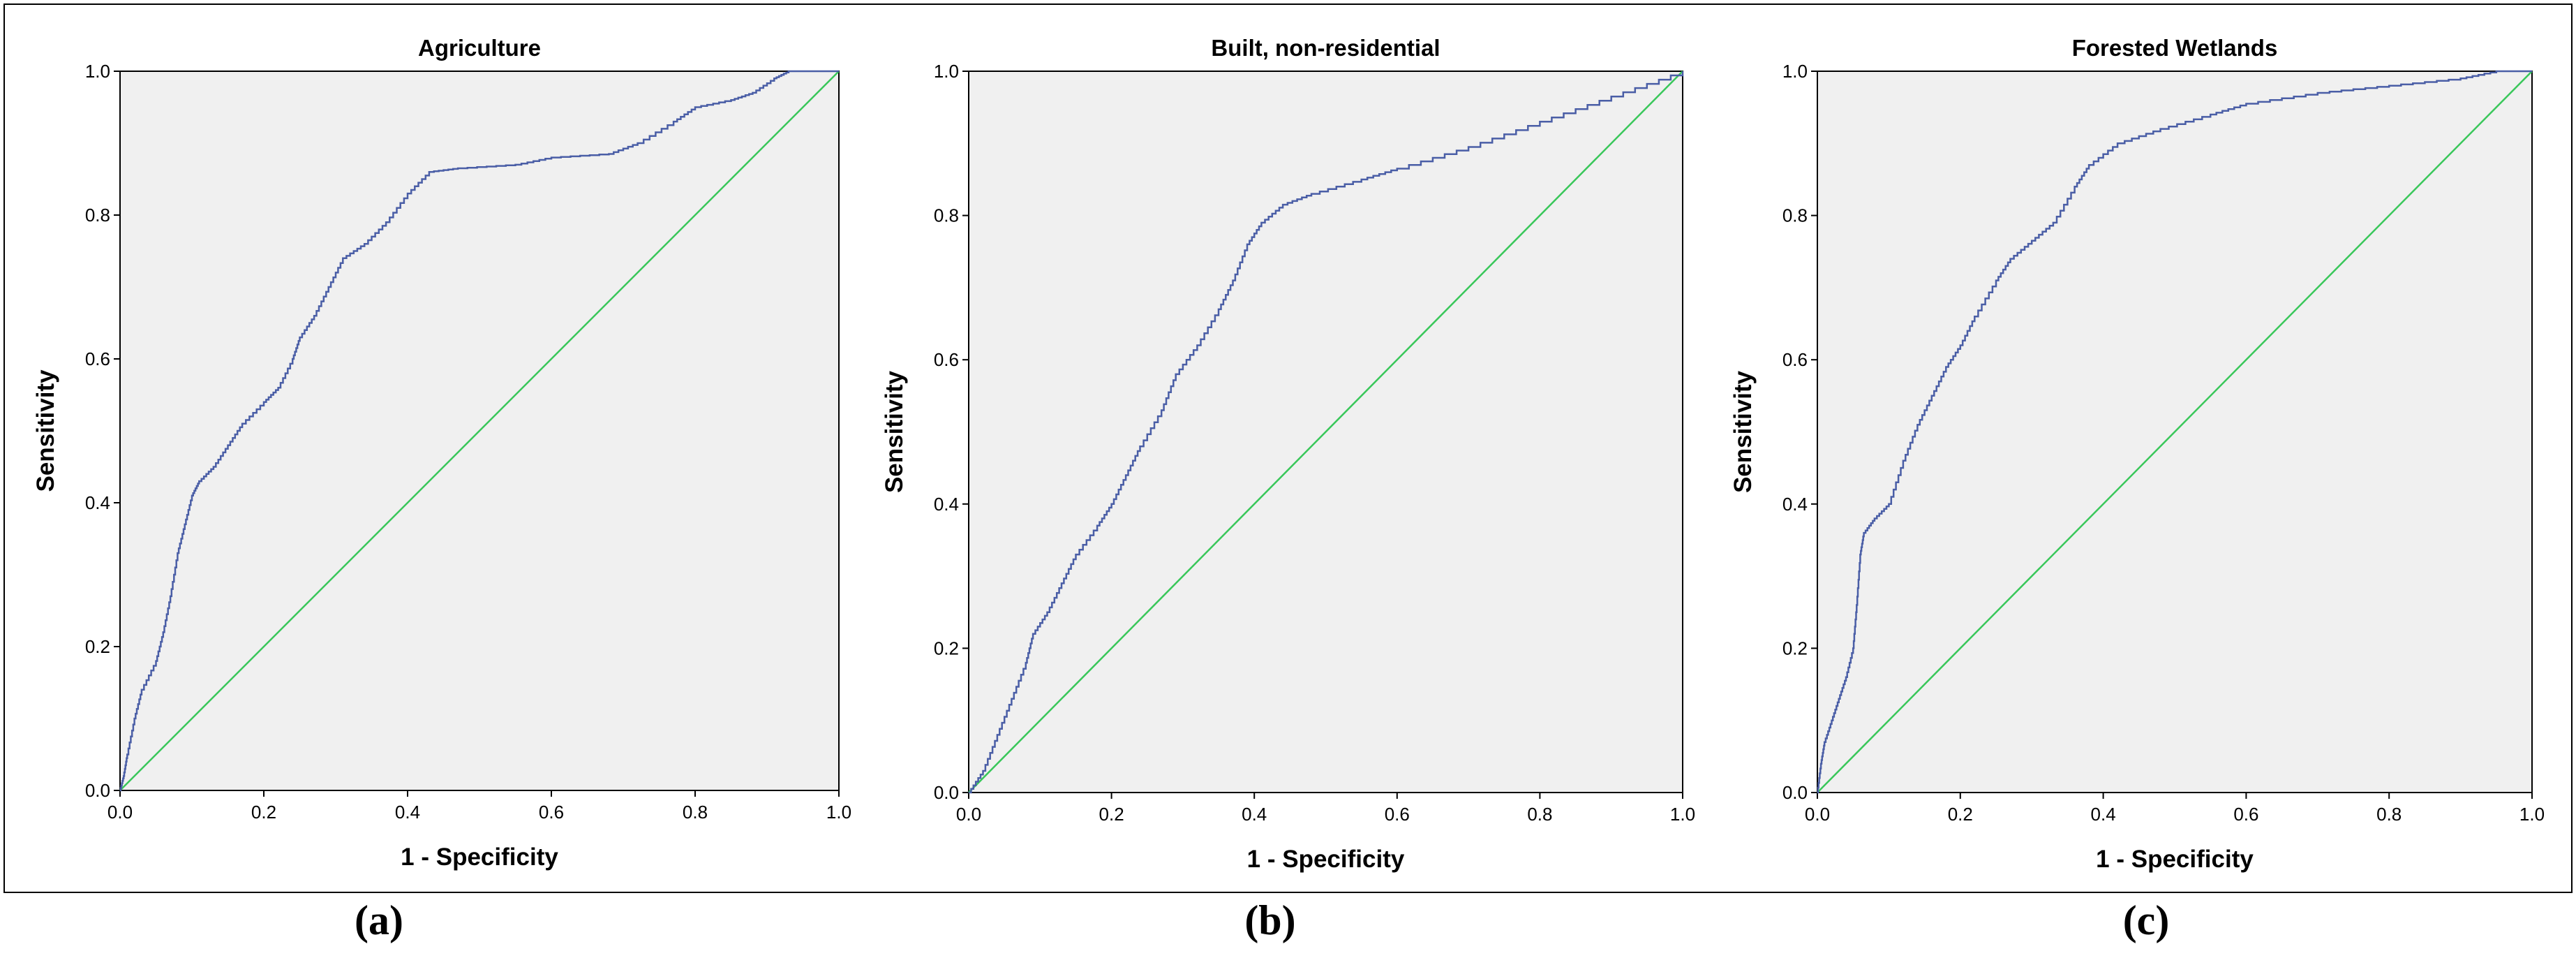  Describe the element at coordinates (1325, 48) in the screenshot. I see `chart-title: Built, non-residential` at that location.